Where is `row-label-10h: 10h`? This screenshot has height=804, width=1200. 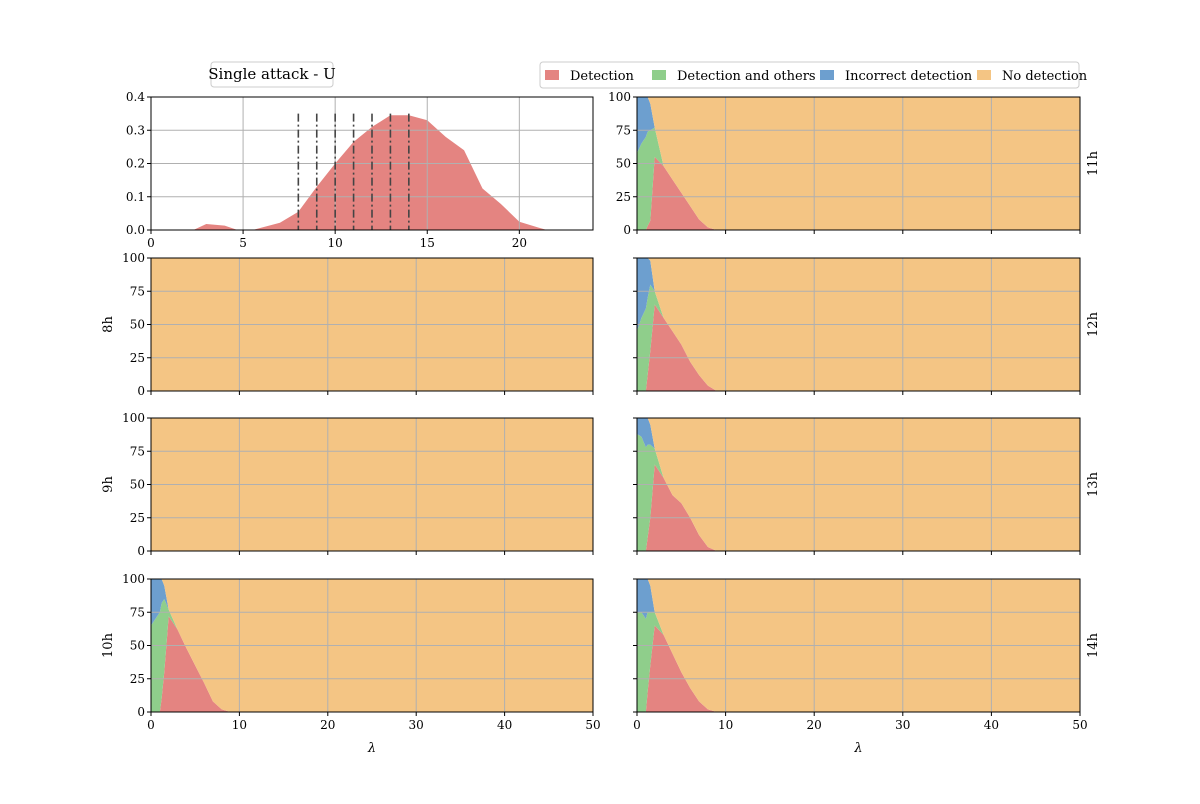 row-label-10h: 10h is located at coordinates (108, 645).